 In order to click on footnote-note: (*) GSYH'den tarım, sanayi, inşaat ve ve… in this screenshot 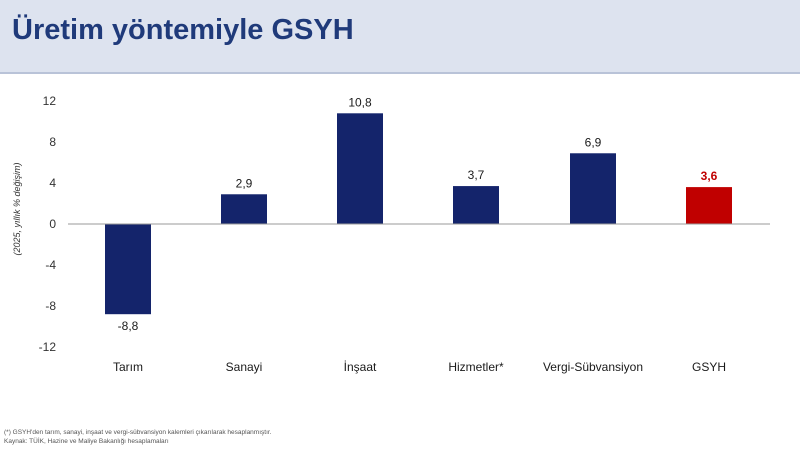, I will do `click(138, 432)`.